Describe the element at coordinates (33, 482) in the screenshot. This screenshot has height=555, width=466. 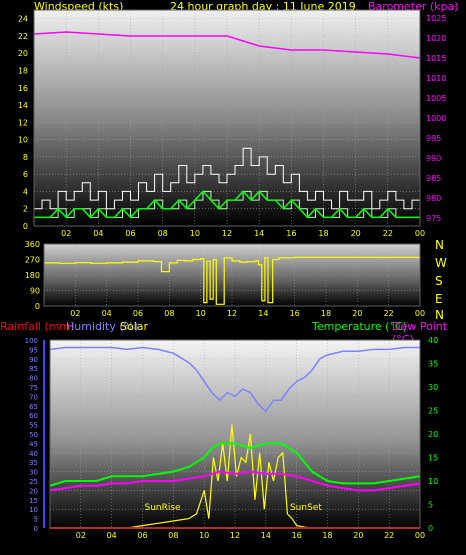
I see `y-tick-label: 25` at that location.